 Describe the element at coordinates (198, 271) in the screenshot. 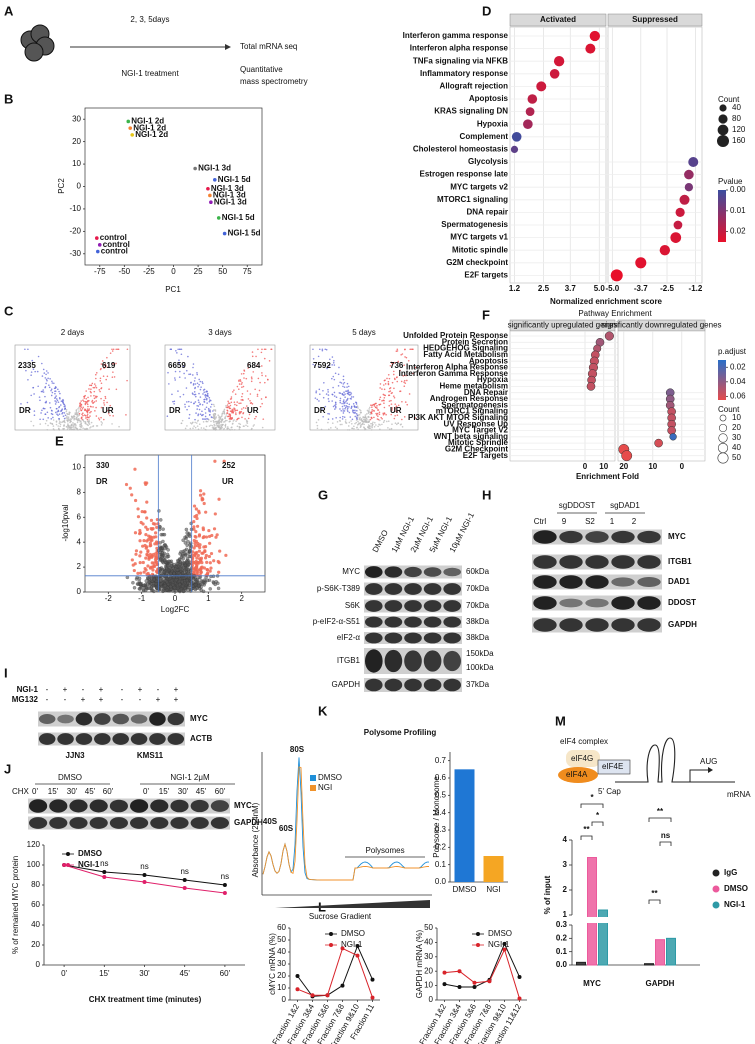

I see `x-tick-label: 25` at that location.